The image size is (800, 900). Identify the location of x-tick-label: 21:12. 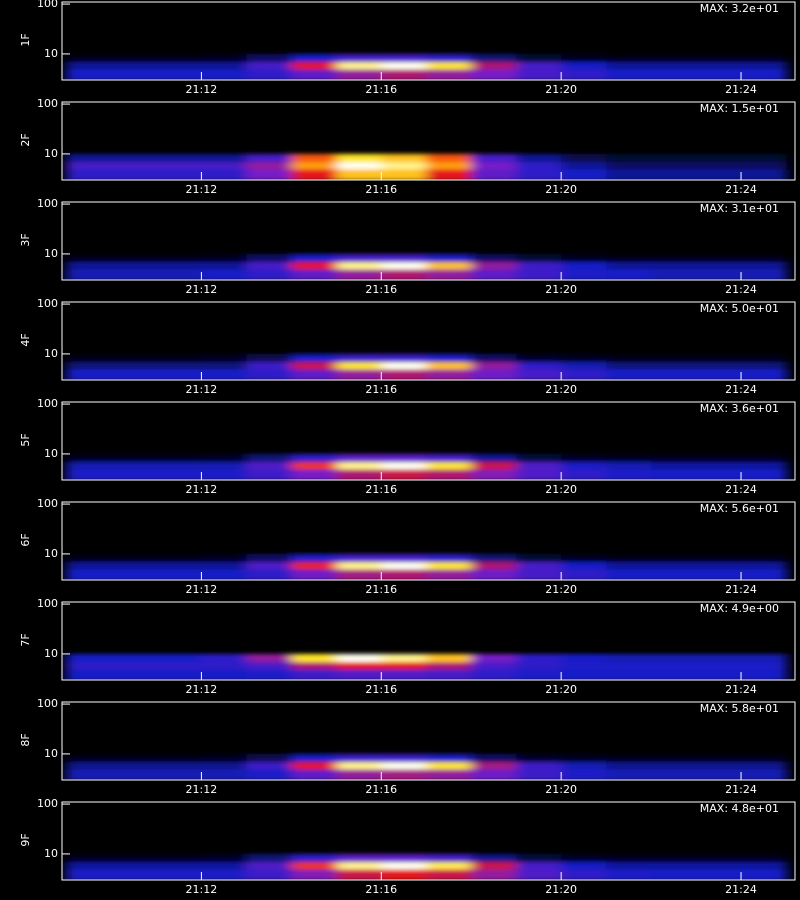
(202, 89).